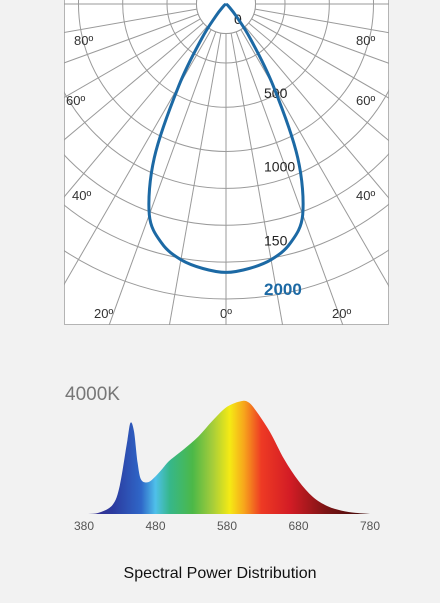  I want to click on polar-max-label: 2000, so click(283, 289).